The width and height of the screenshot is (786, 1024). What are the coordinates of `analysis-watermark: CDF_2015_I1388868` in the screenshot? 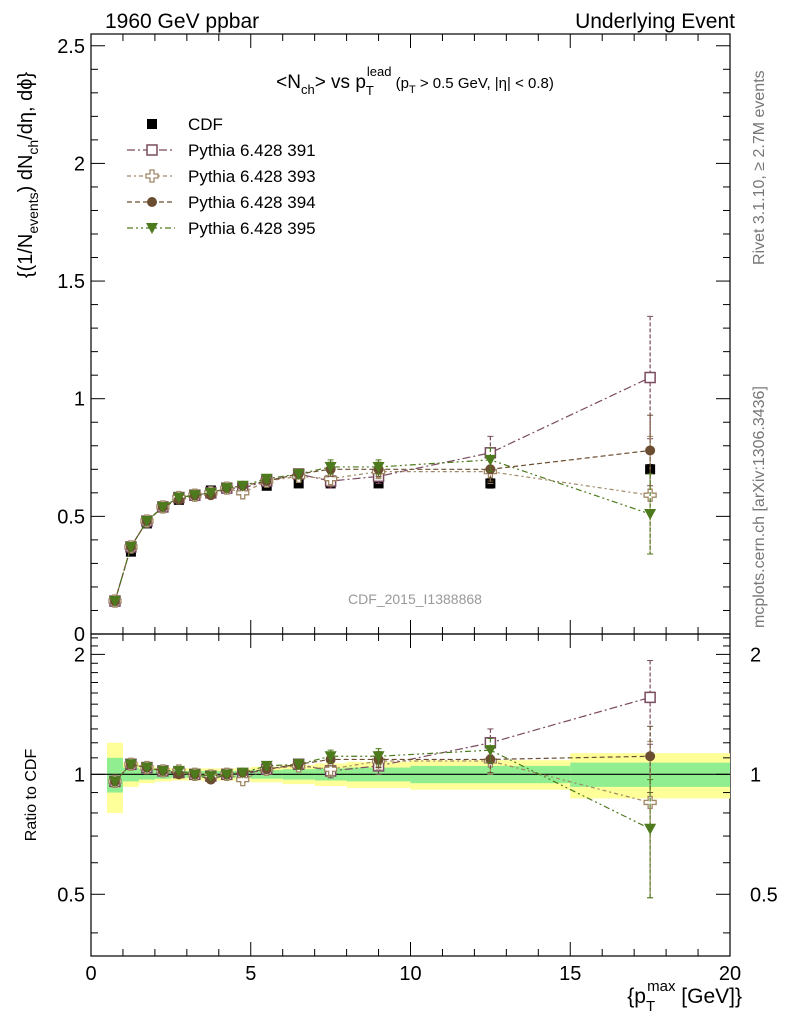 It's located at (415, 599).